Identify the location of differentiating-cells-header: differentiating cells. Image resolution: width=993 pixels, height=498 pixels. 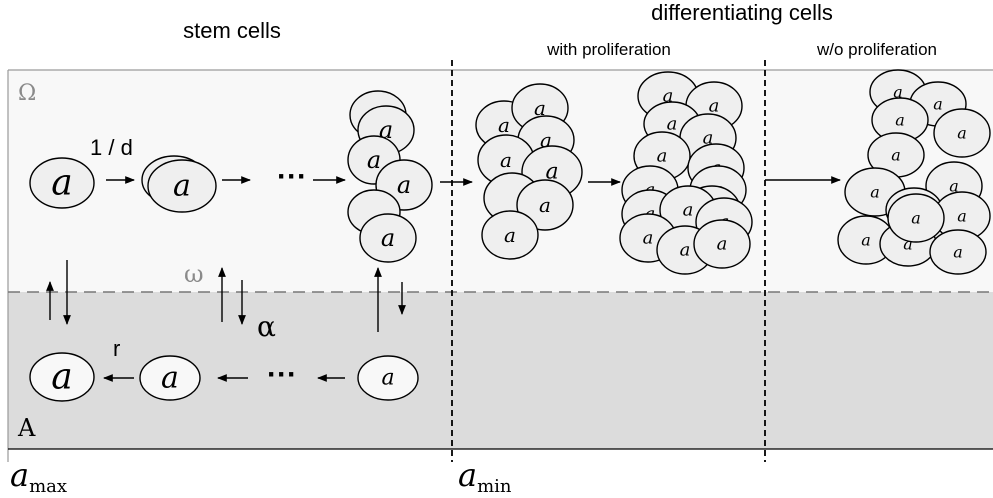
(742, 12).